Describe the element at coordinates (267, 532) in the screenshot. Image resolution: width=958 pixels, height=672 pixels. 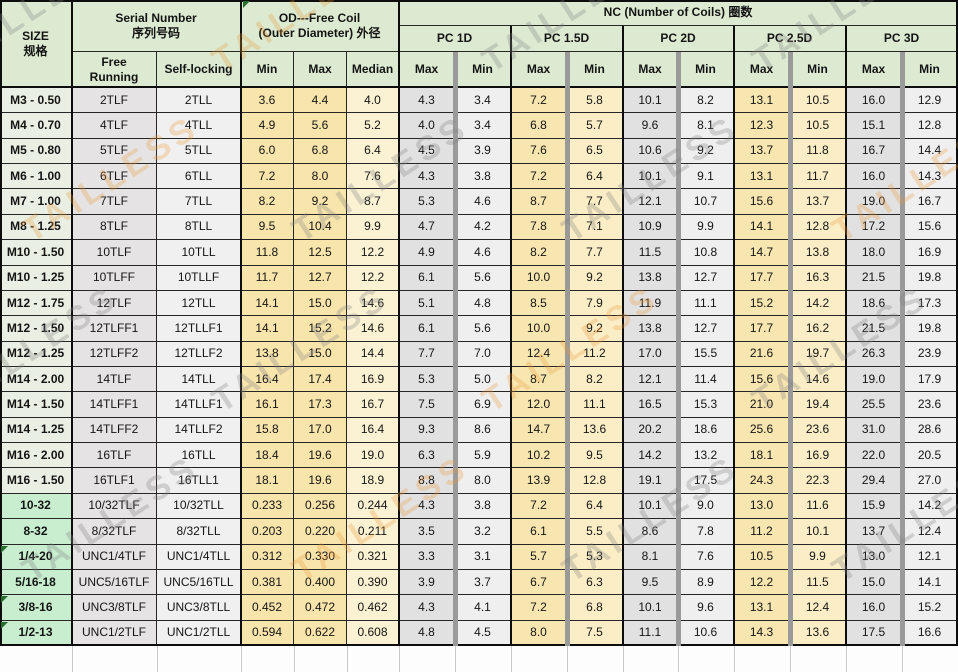
I see `od-min-cell: 0.203` at that location.